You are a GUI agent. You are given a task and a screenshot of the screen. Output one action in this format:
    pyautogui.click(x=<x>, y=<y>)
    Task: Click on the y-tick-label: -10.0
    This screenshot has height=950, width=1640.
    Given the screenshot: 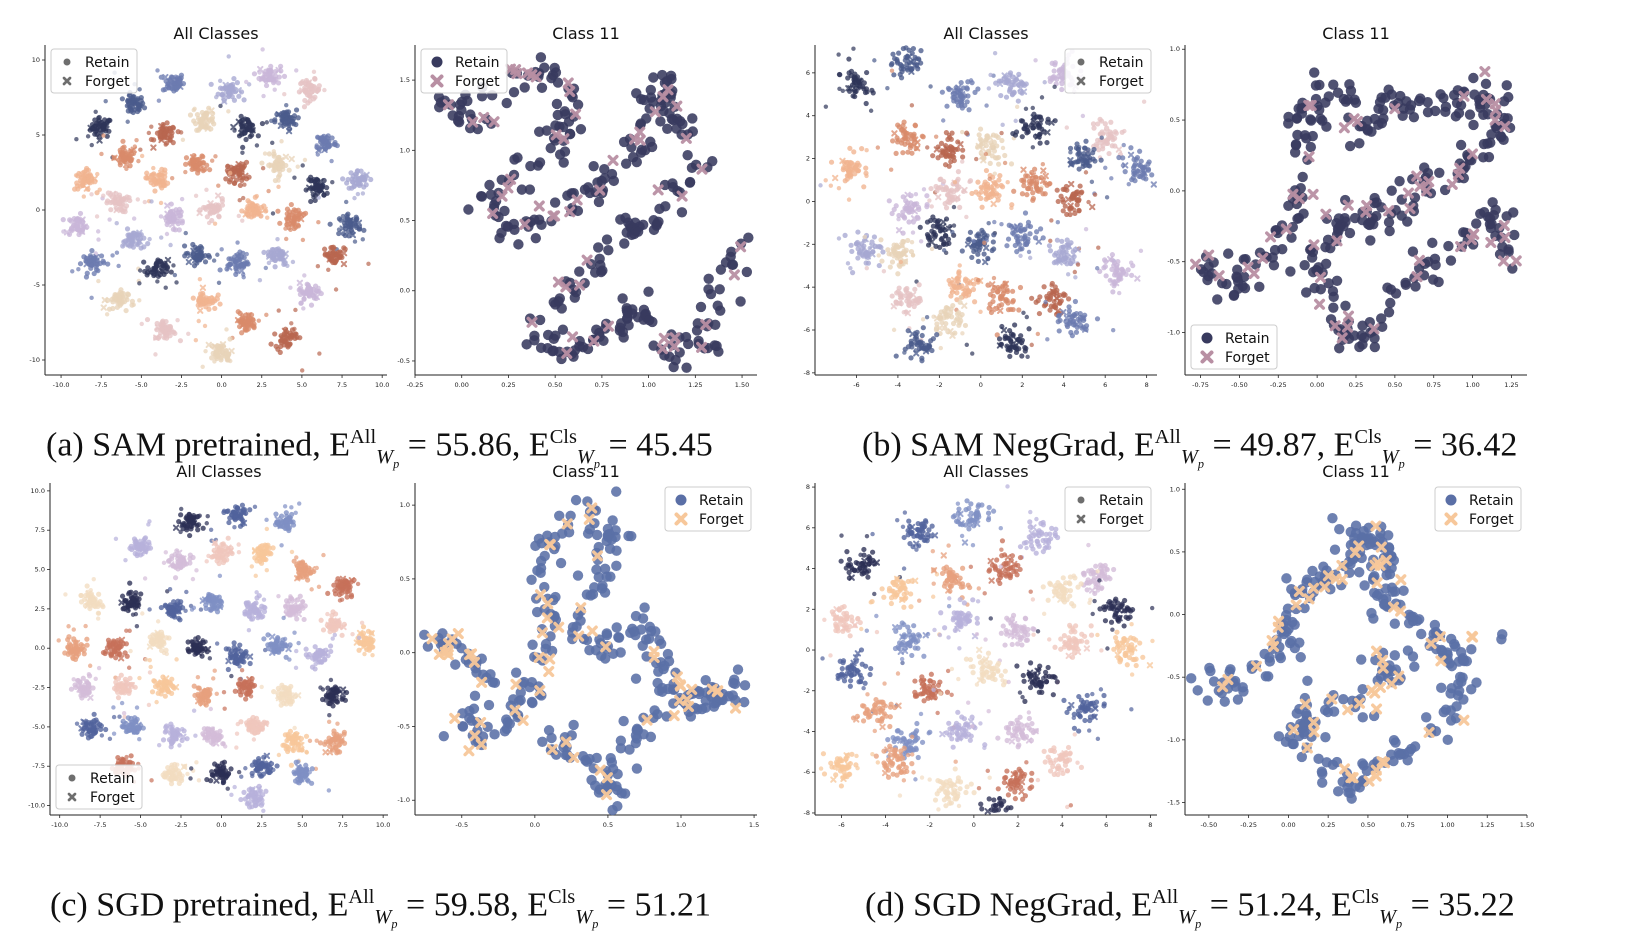 What is the action you would take?
    pyautogui.click(x=36, y=806)
    